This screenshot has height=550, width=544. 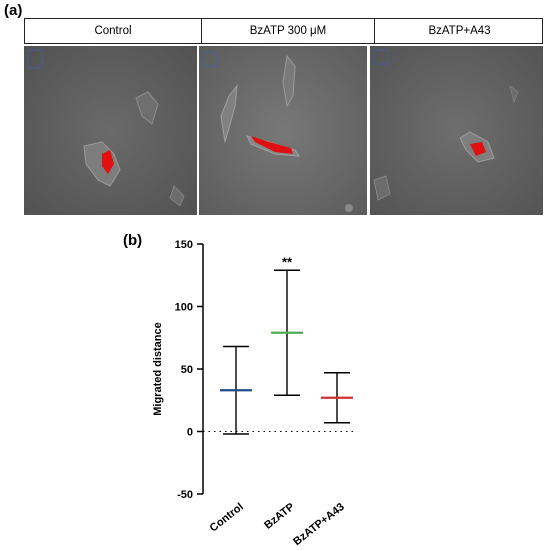 What do you see at coordinates (184, 245) in the screenshot?
I see `y-tick-label: 150` at bounding box center [184, 245].